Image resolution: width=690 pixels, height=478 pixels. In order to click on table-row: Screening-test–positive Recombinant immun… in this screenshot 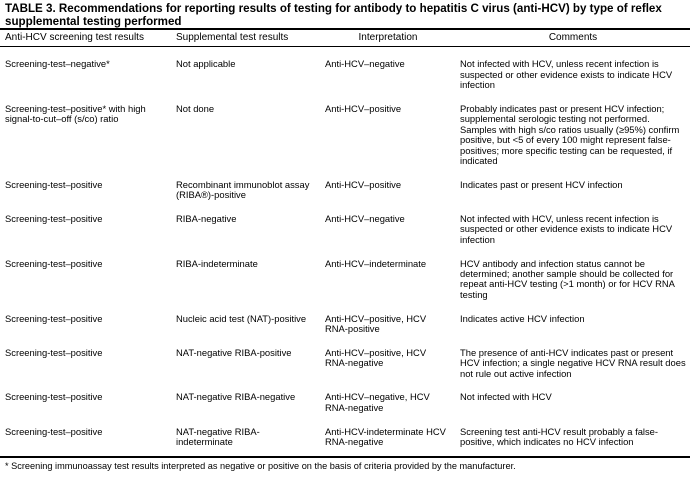, I will do `click(345, 190)`.